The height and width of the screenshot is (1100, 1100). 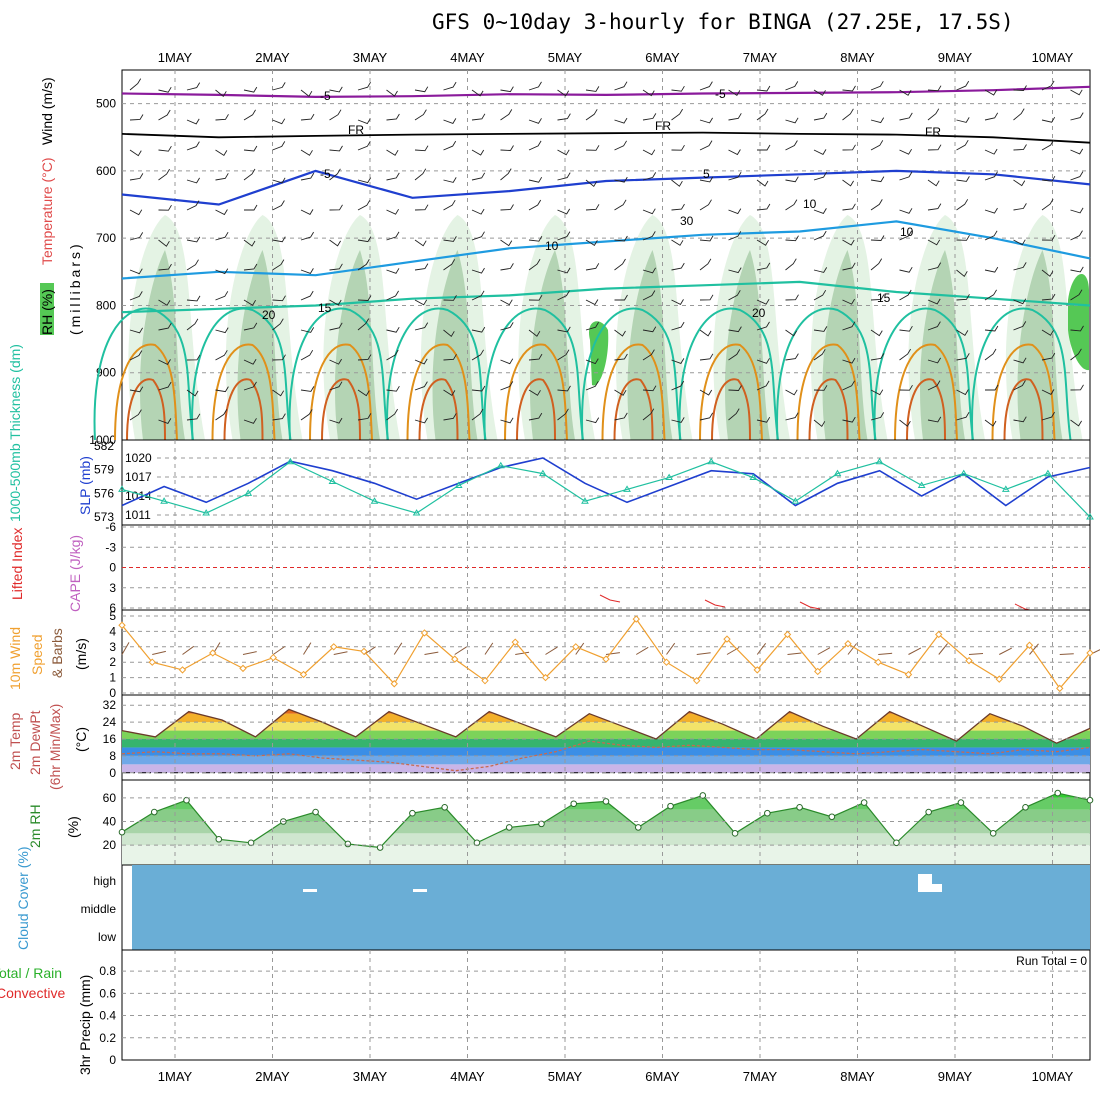 I want to click on rh-band, so click(x=606, y=815).